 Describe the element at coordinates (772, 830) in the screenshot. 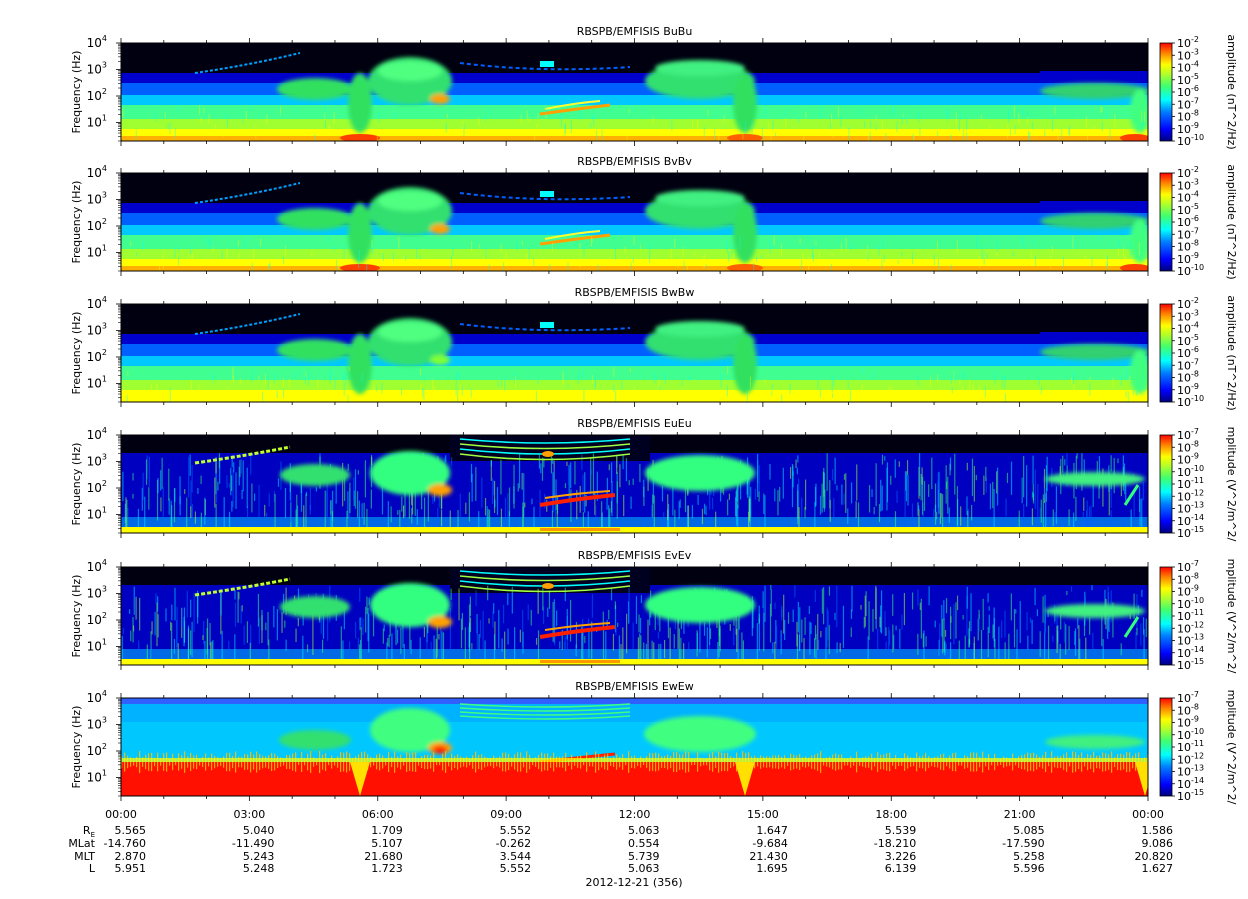

I see `ephemeris-value: 1.647` at that location.